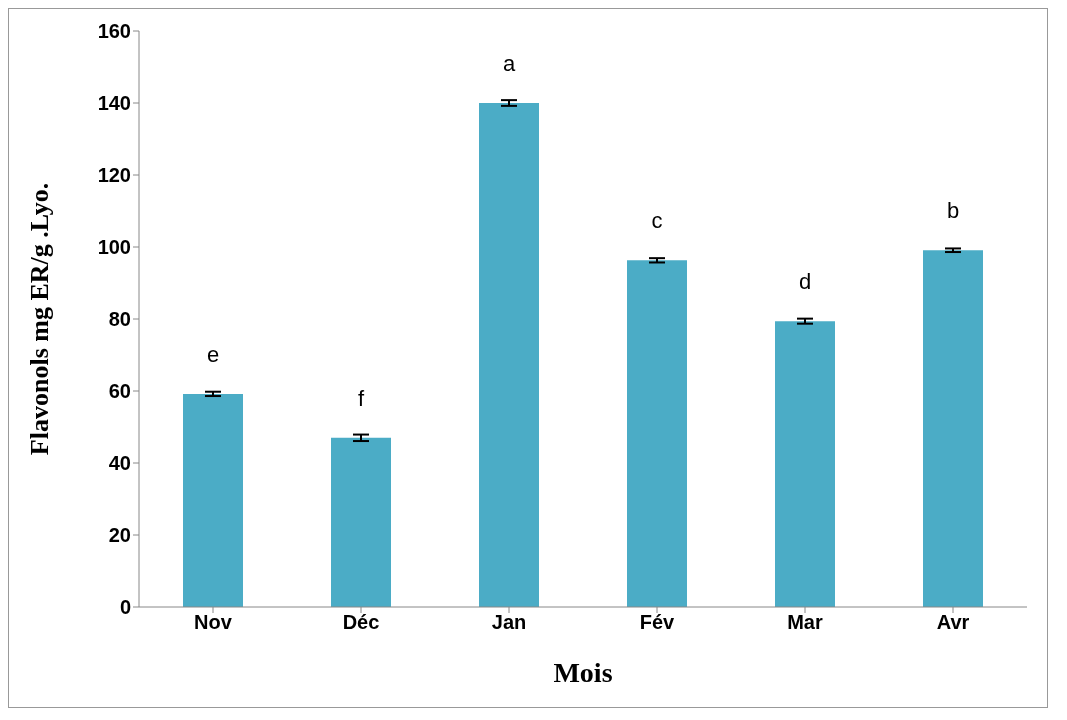  What do you see at coordinates (361, 622) in the screenshot?
I see `x-tick-label: Déc` at bounding box center [361, 622].